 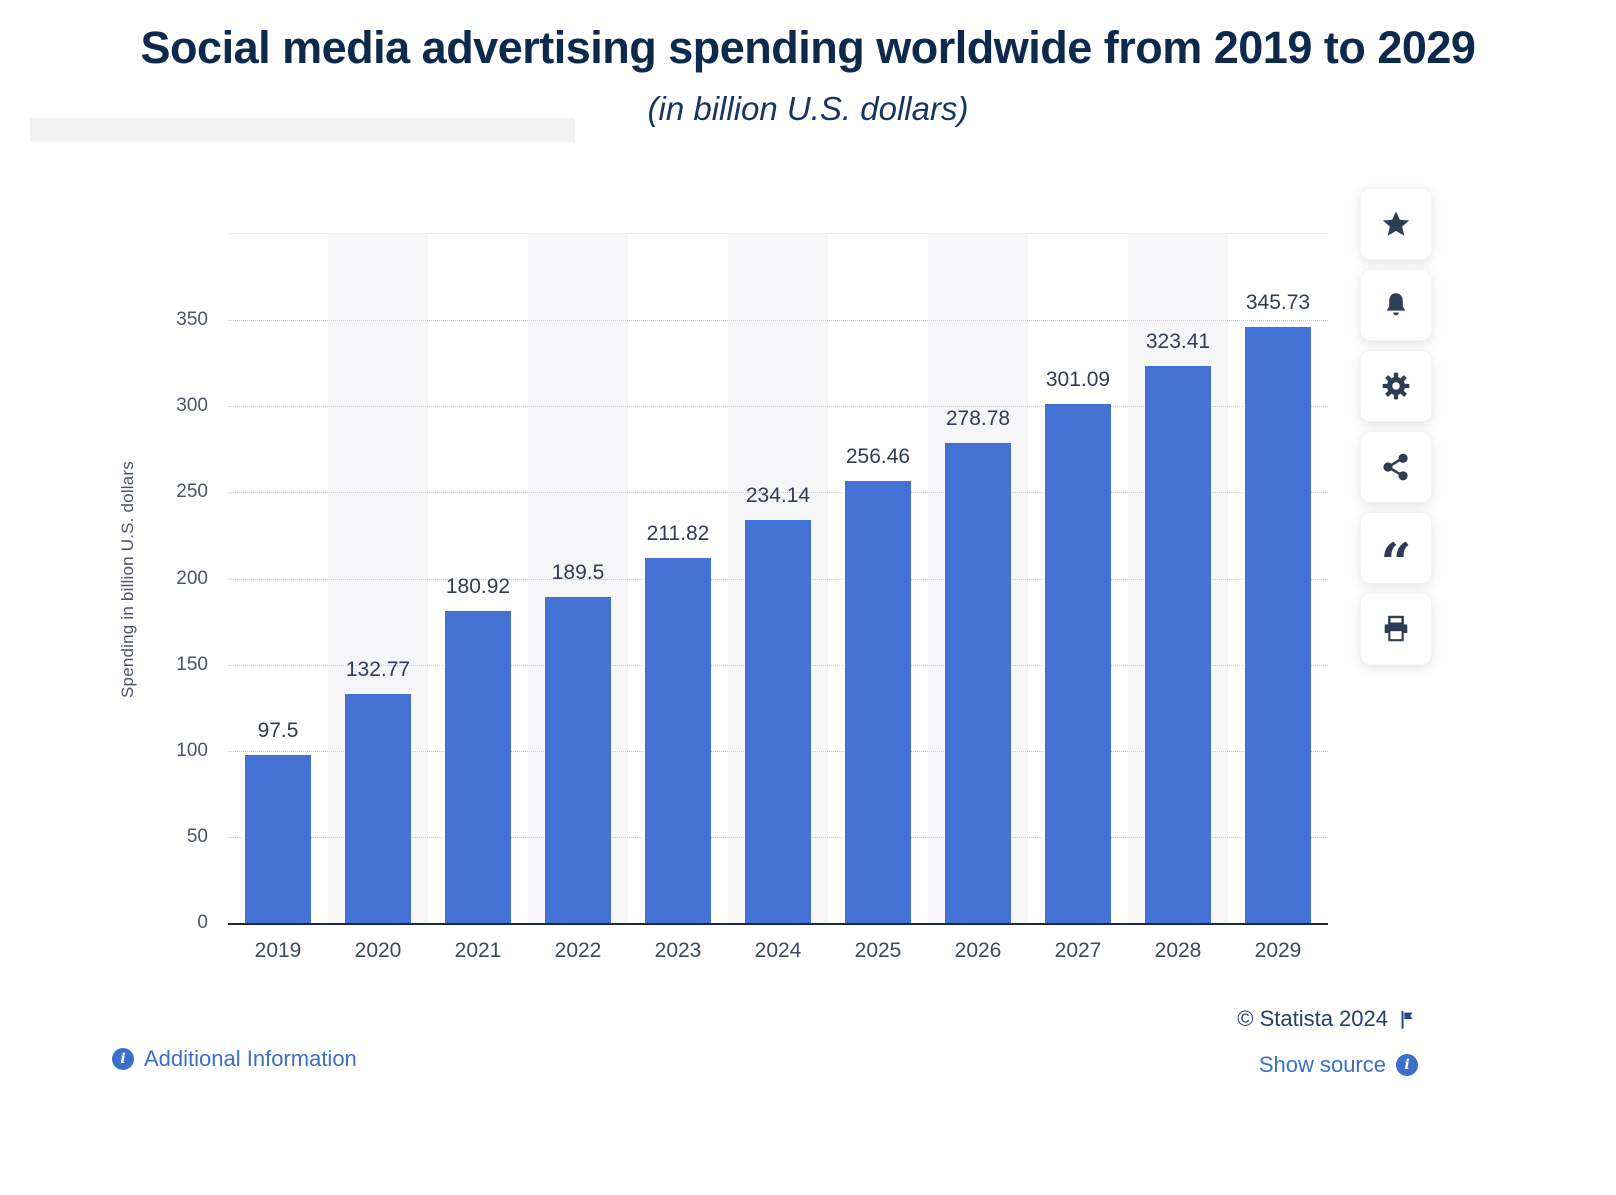 What do you see at coordinates (978, 418) in the screenshot?
I see `value-label: 278.78` at bounding box center [978, 418].